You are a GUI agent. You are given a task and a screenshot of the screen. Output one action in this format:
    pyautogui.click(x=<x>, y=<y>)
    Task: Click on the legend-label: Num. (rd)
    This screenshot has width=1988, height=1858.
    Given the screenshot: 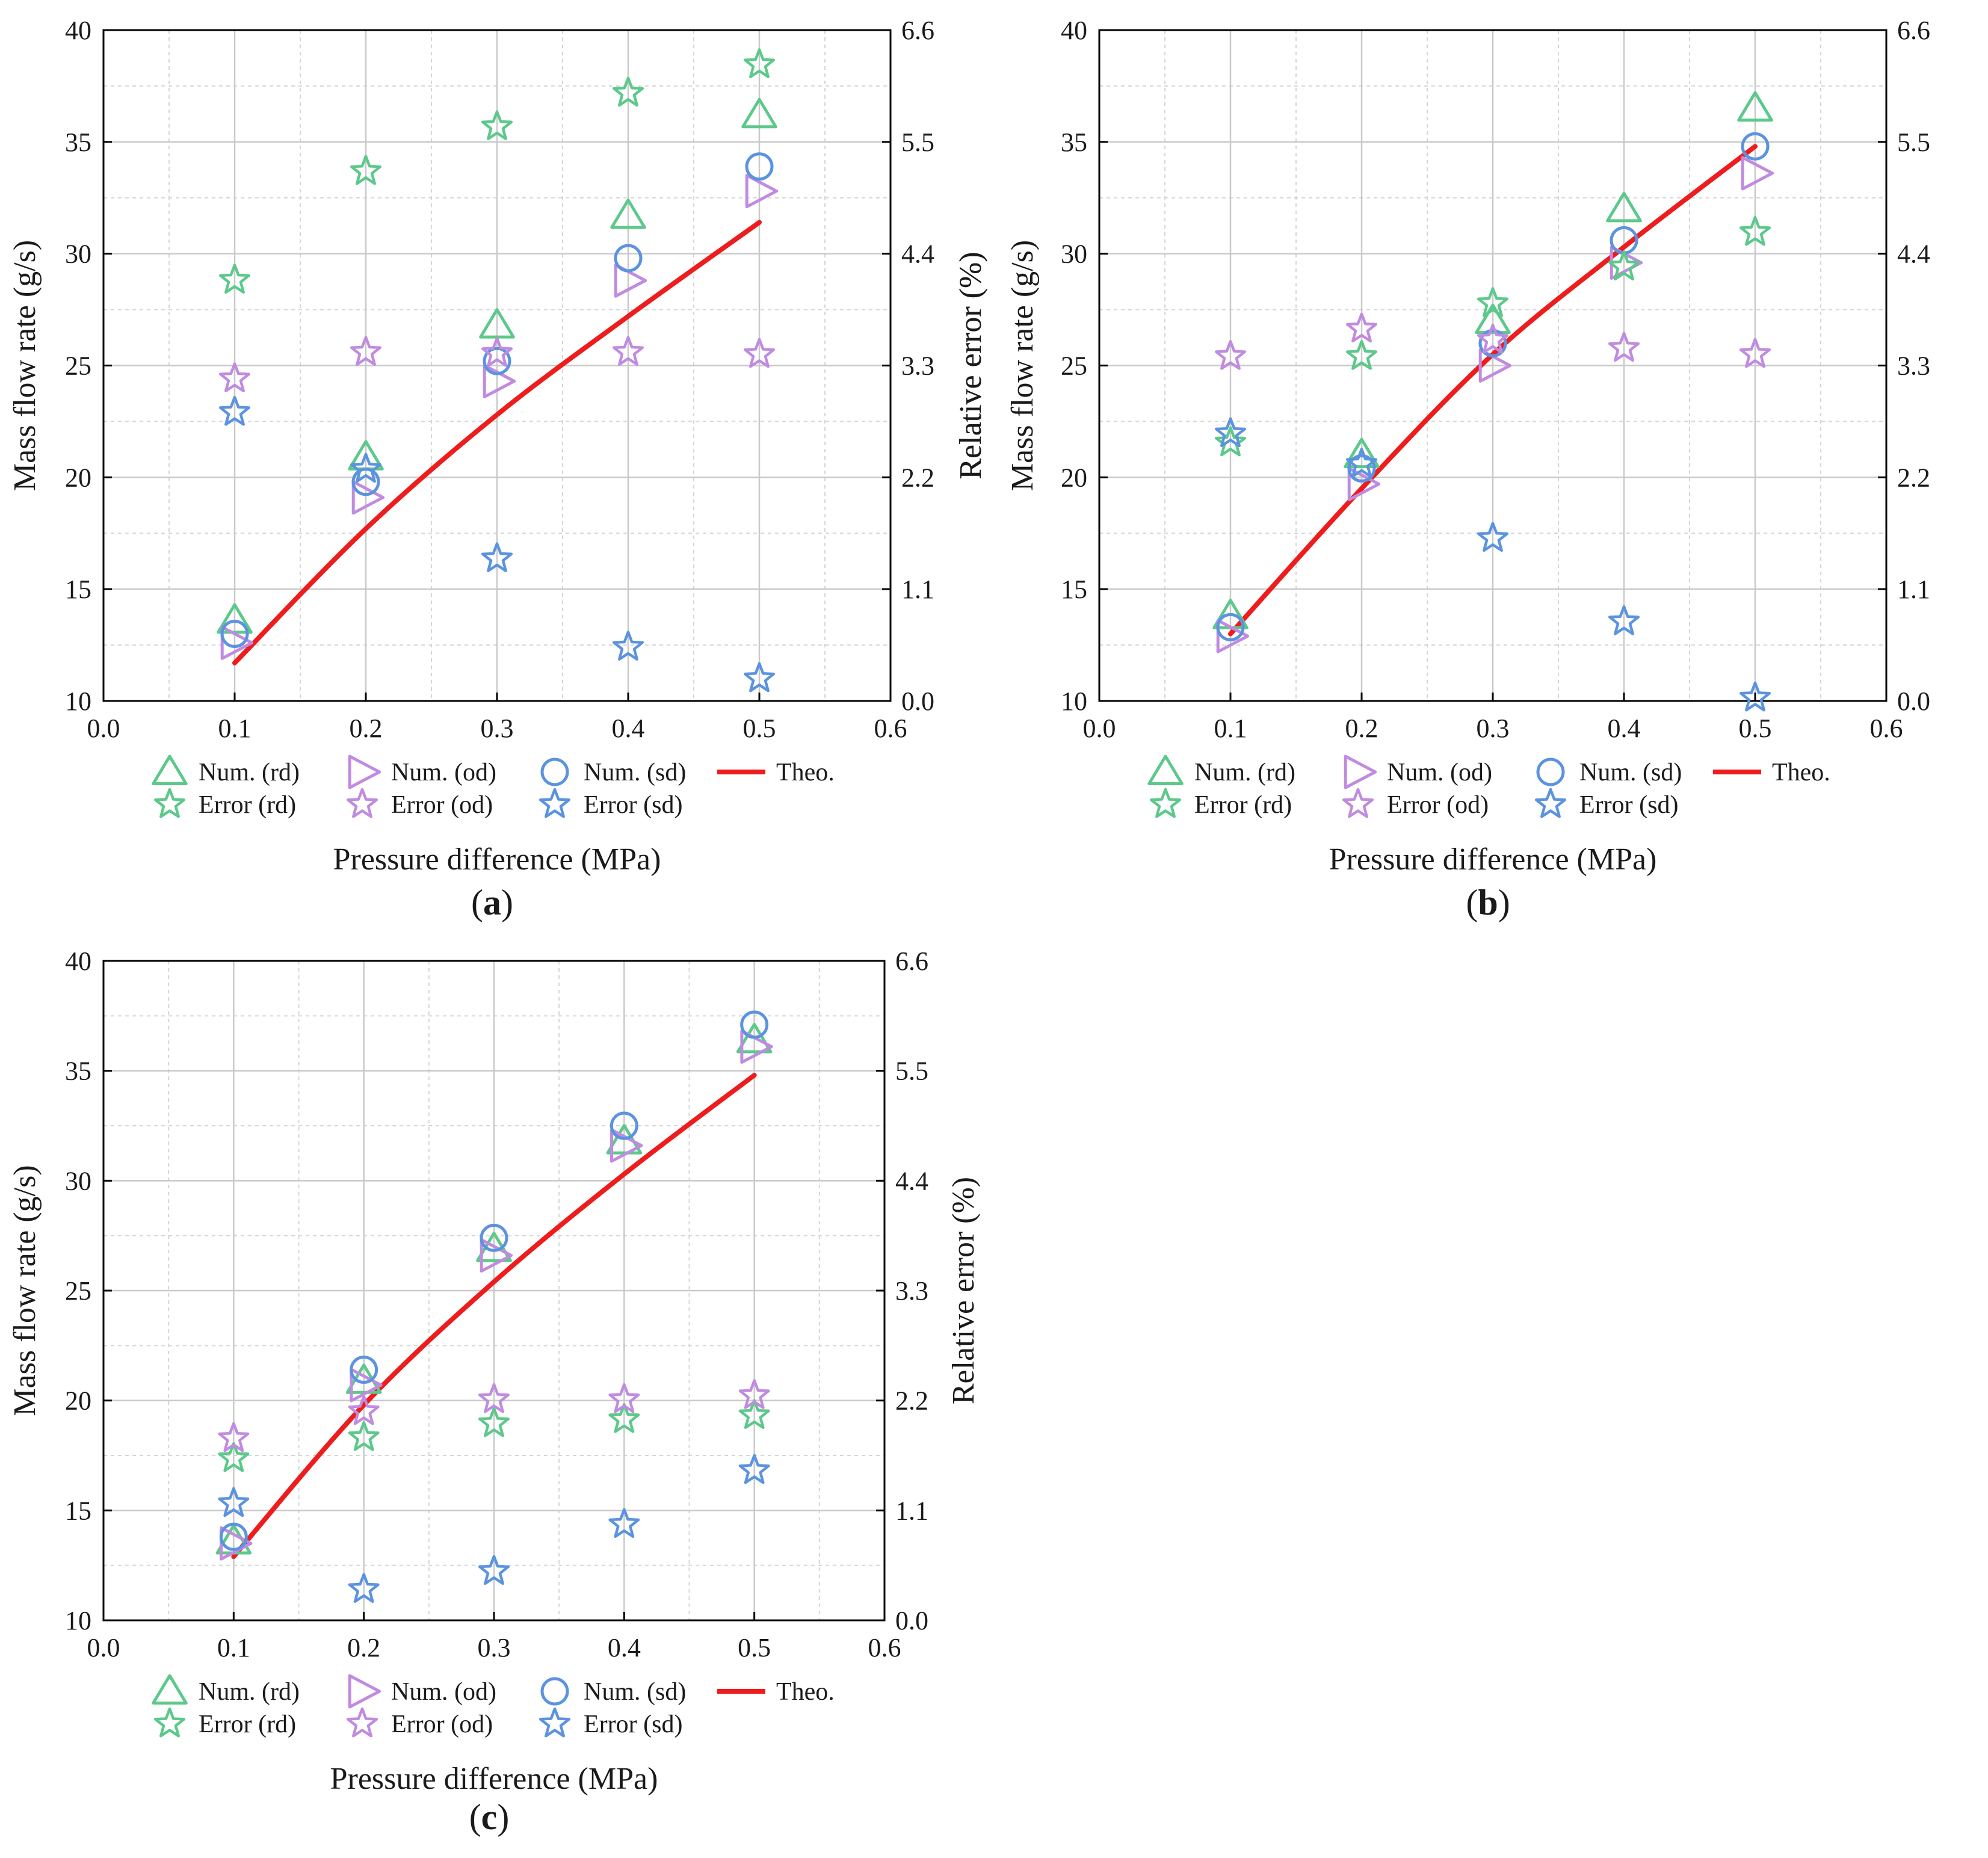 What is the action you would take?
    pyautogui.click(x=249, y=772)
    